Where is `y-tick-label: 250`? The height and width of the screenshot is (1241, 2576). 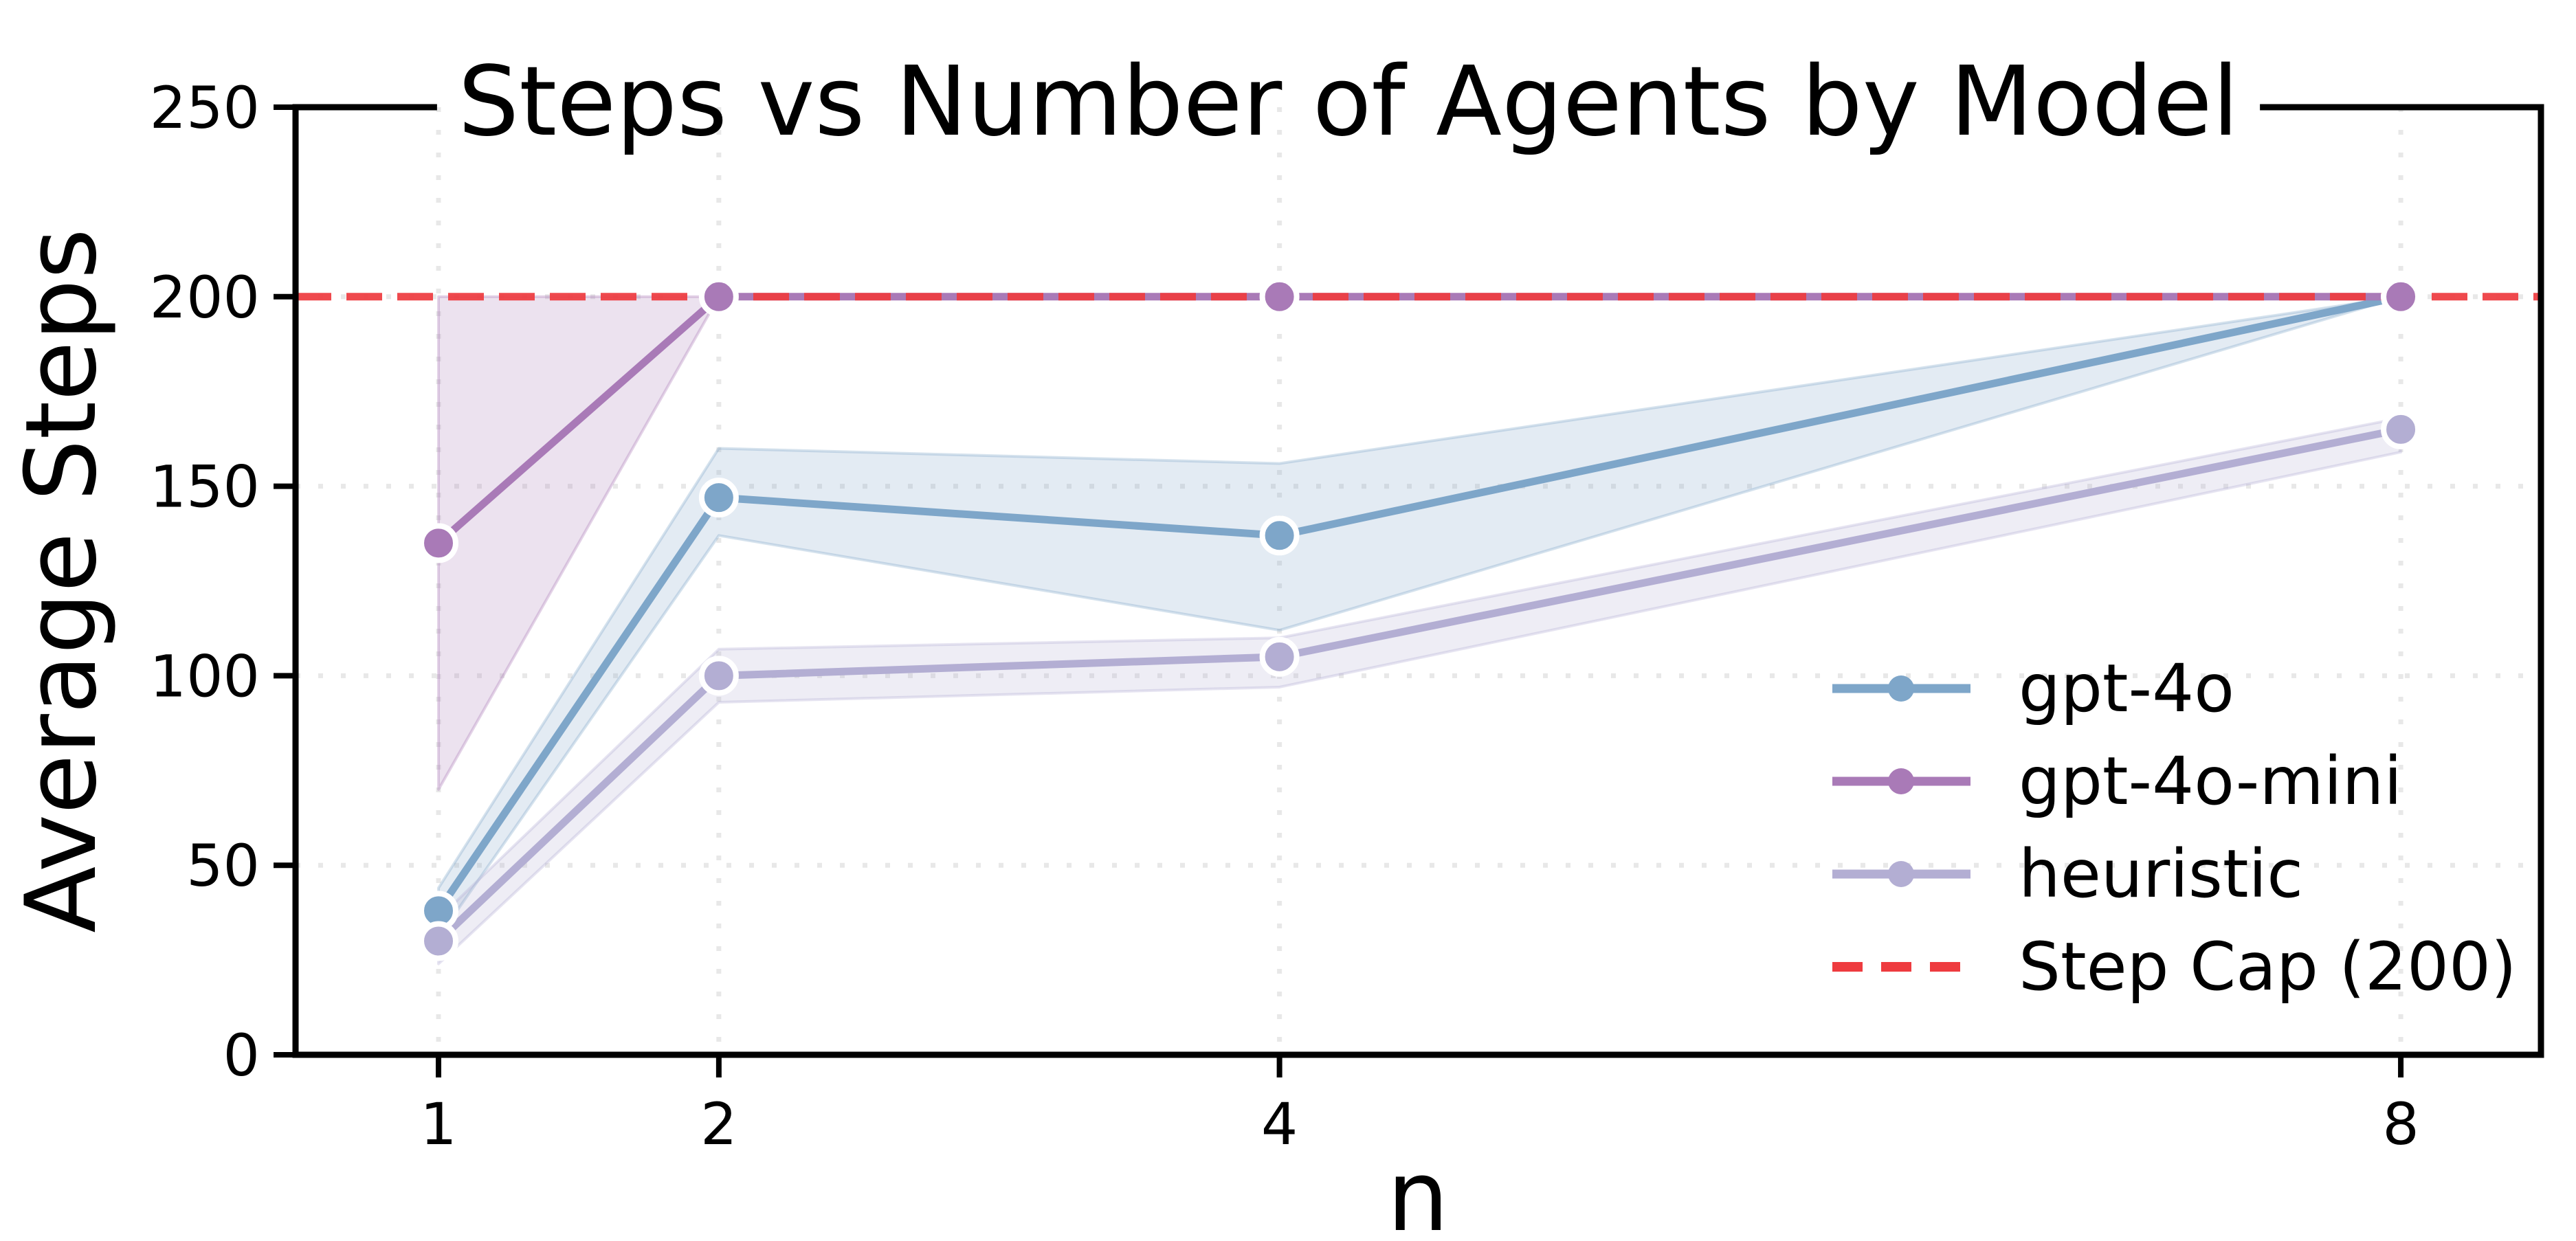 y-tick-label: 250 is located at coordinates (205, 108).